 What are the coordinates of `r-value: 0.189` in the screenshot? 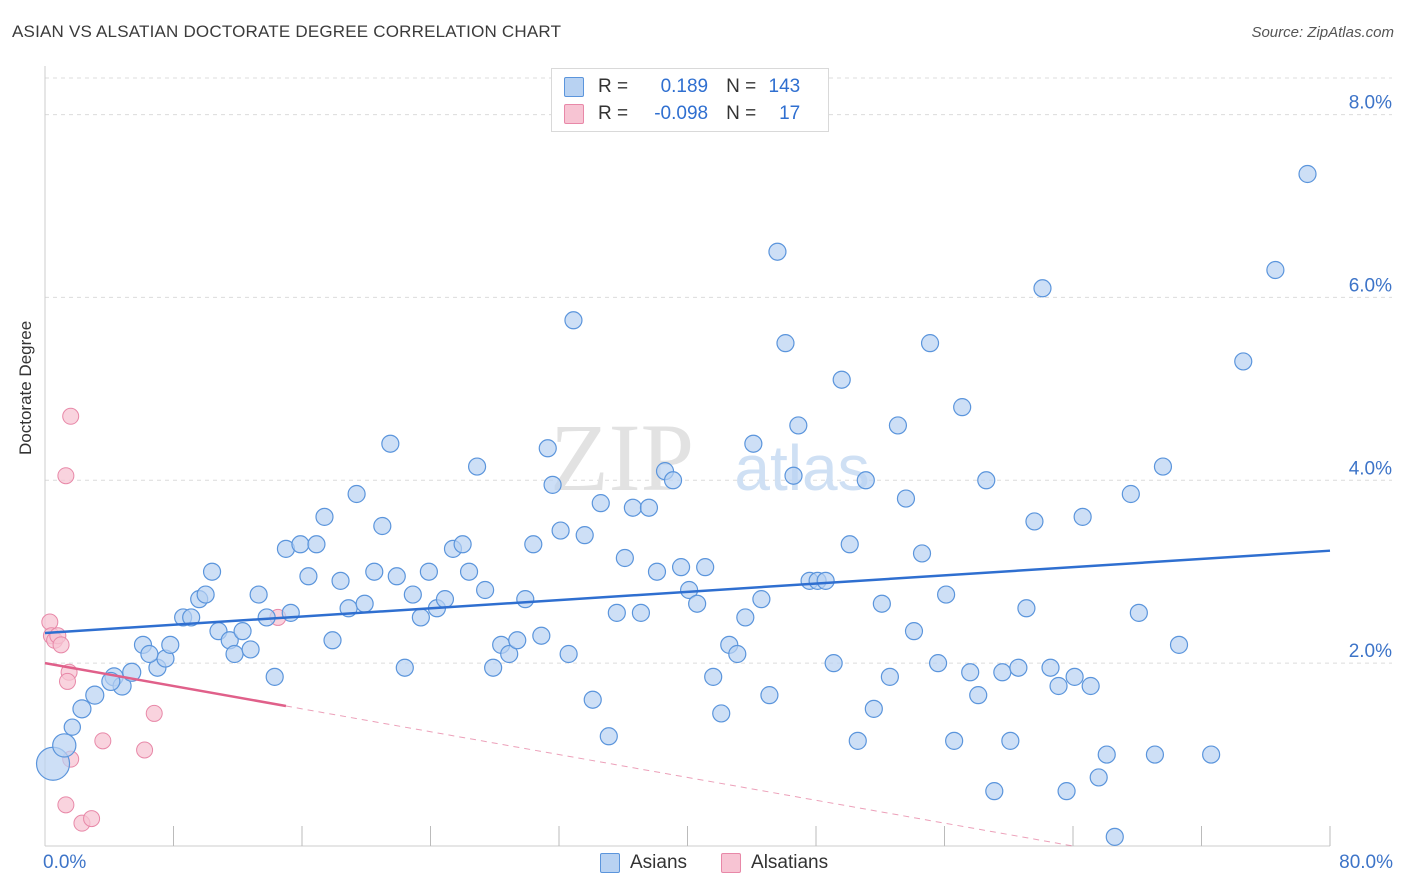 It's located at (684, 86).